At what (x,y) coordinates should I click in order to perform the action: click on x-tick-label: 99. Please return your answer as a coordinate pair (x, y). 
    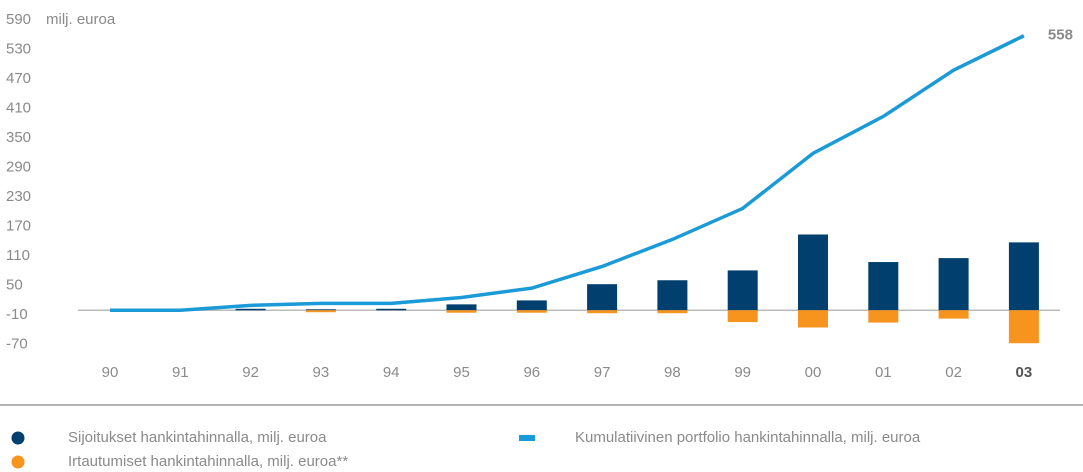
    Looking at the image, I should click on (742, 372).